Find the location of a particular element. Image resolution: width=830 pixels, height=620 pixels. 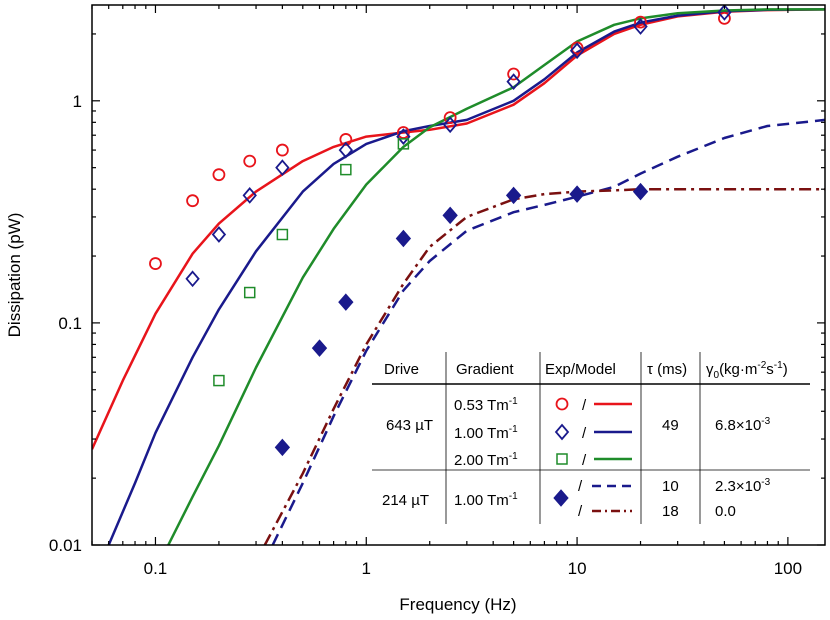

gradient-100-sup: -1 is located at coordinates (513, 429).